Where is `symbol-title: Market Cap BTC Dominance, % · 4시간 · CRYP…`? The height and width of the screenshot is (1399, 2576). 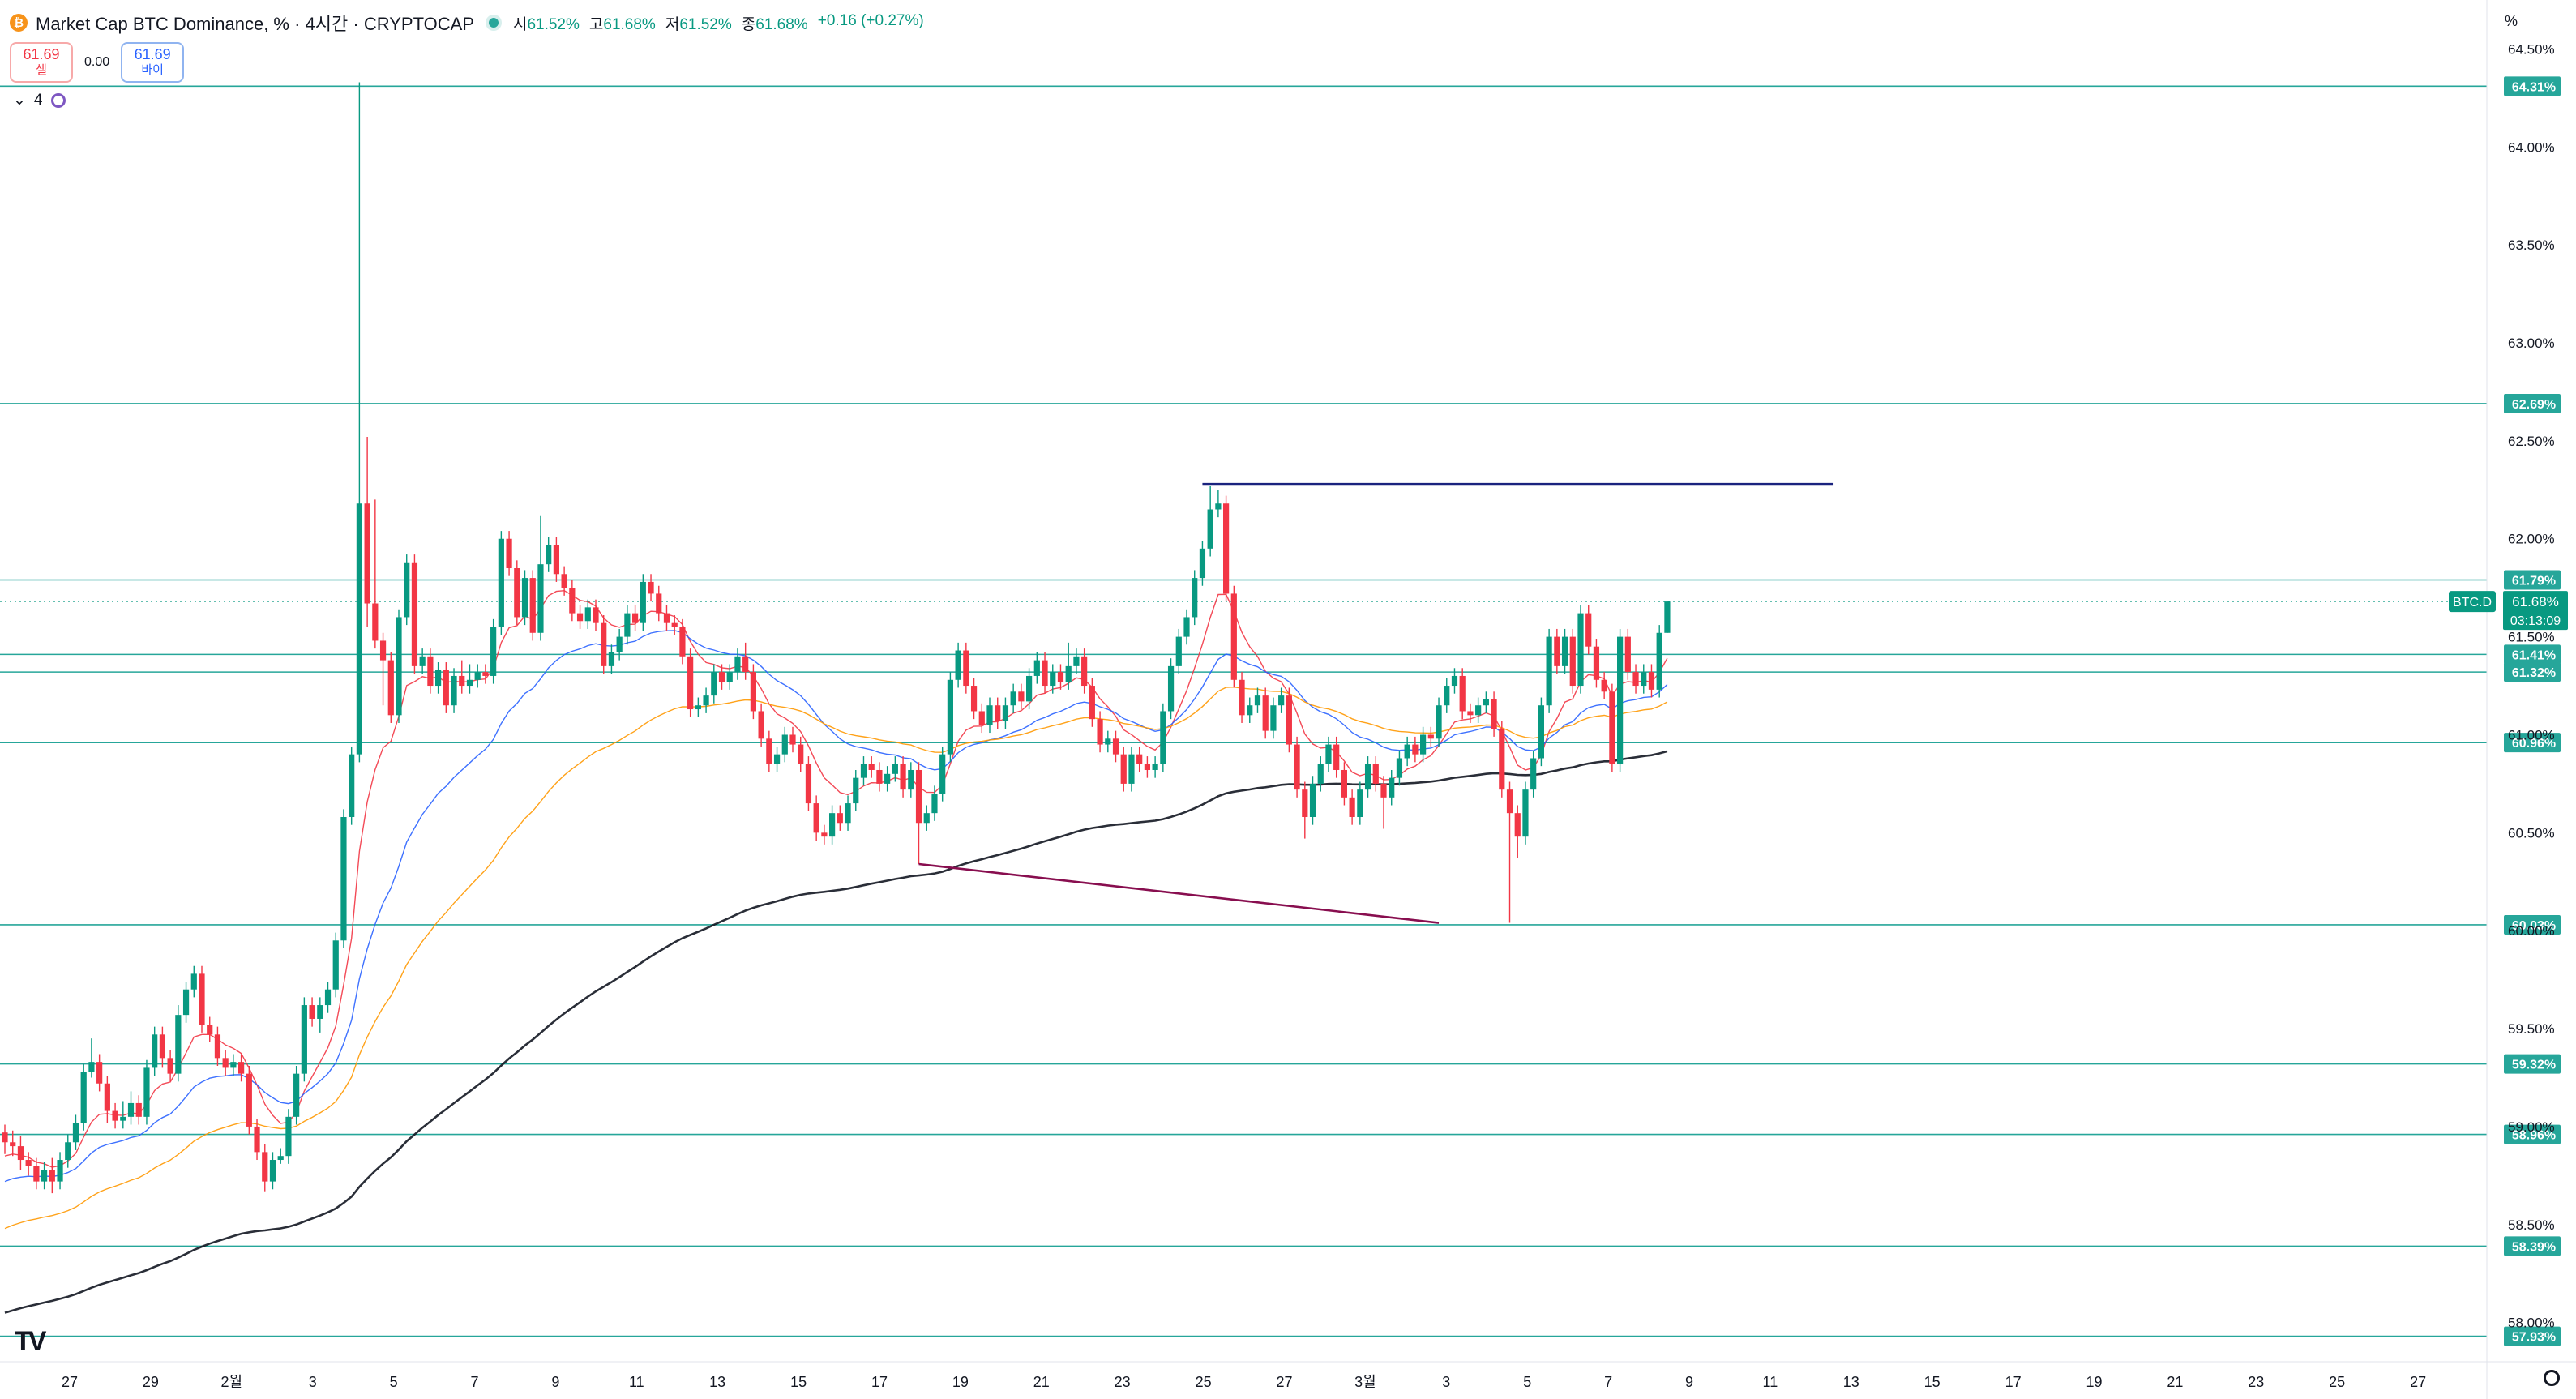
symbol-title: Market Cap BTC Dominance, % · 4시간 · CRYP… is located at coordinates (255, 24).